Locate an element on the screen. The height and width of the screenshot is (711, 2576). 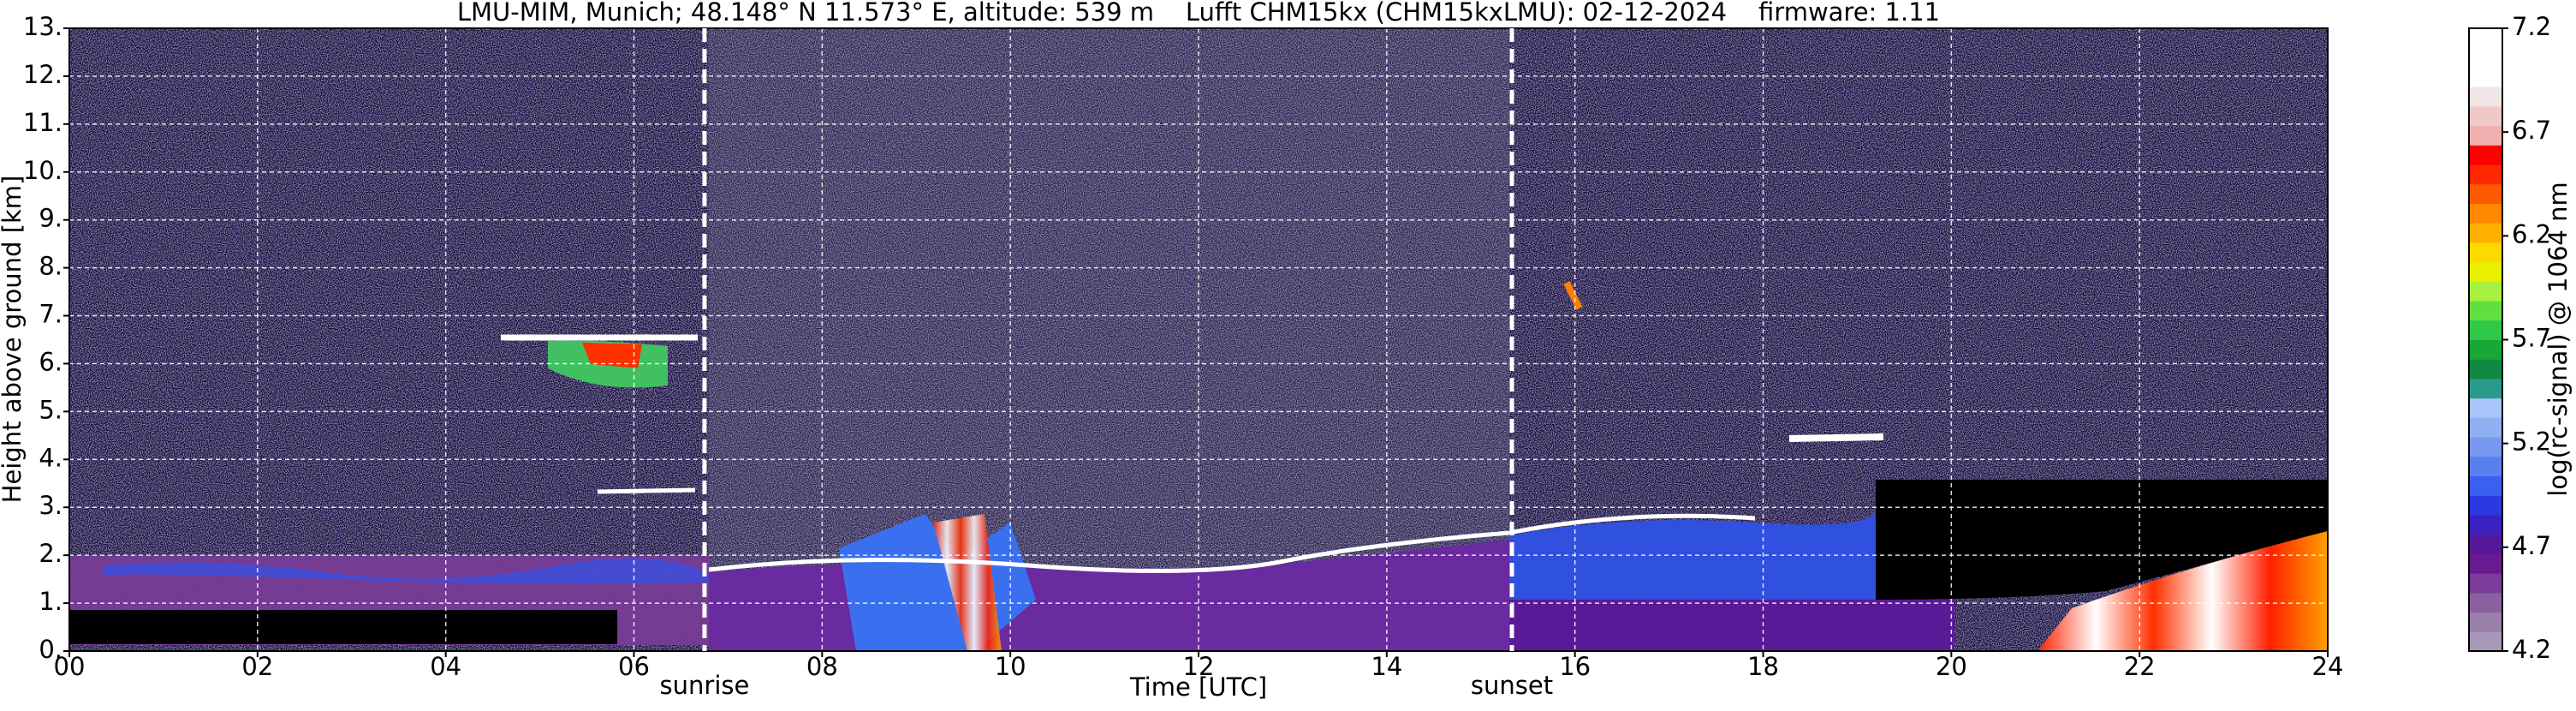
y-tick-label: 5. is located at coordinates (50, 410).